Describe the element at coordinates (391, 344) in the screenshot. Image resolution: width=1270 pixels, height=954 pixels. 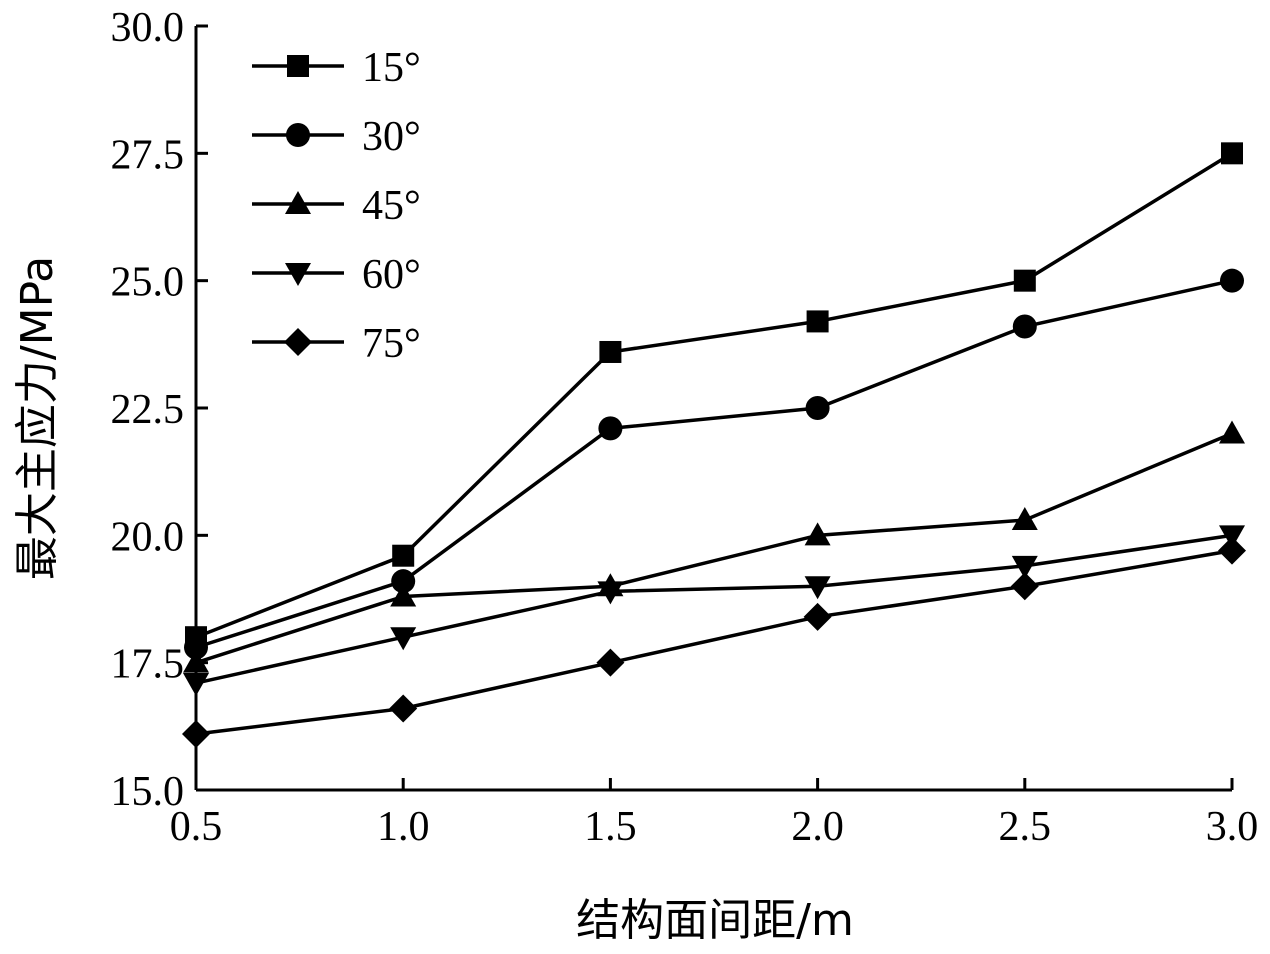
I see `legend-label: 75°` at that location.